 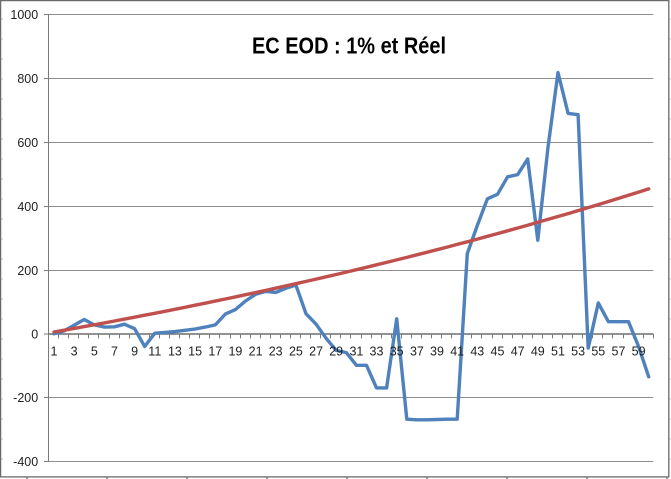 I want to click on svg-text: 600, so click(x=27, y=143).